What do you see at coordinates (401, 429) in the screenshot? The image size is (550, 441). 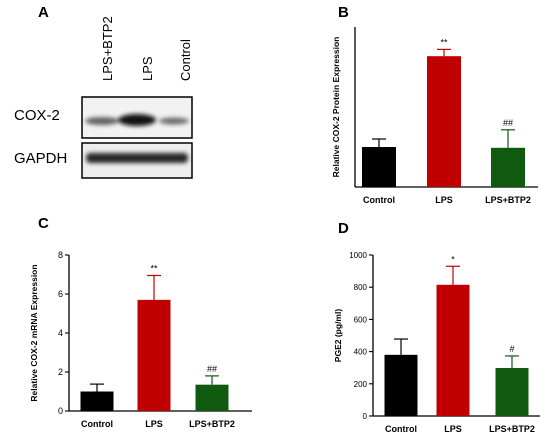 I see `chart-d-category-label: Control` at bounding box center [401, 429].